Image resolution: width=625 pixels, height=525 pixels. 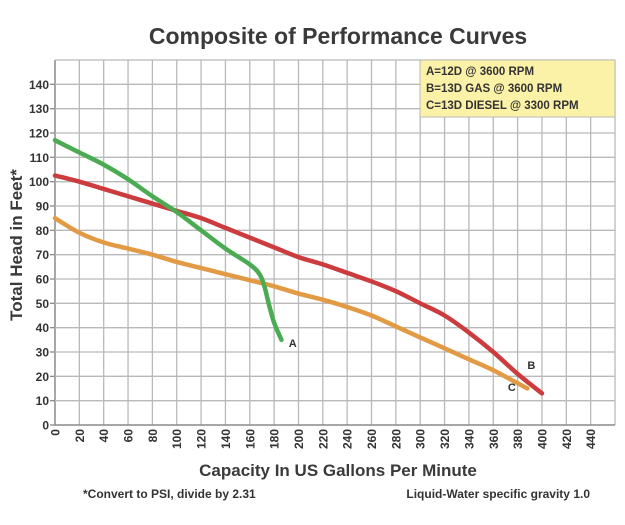 What do you see at coordinates (202, 439) in the screenshot?
I see `x-tick-label: 120` at bounding box center [202, 439].